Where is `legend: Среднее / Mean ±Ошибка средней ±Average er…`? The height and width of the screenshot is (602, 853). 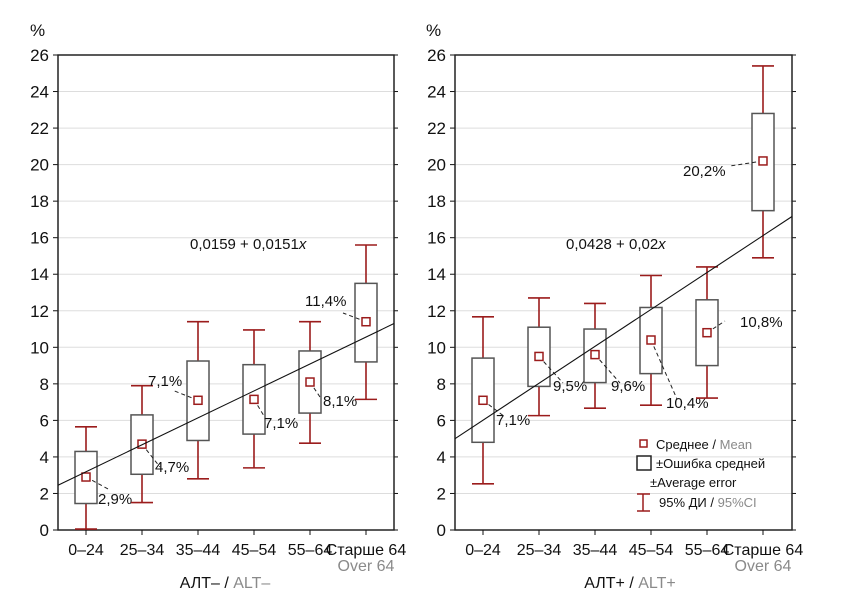 legend: Среднее / Mean ±Ошибка средней ±Average er… is located at coordinates (700, 474).